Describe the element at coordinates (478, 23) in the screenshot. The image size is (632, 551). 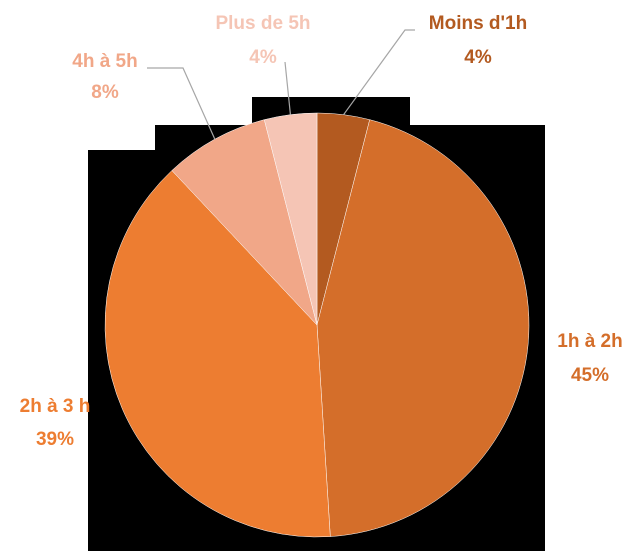
I see `category-label: Moins d'1h` at that location.